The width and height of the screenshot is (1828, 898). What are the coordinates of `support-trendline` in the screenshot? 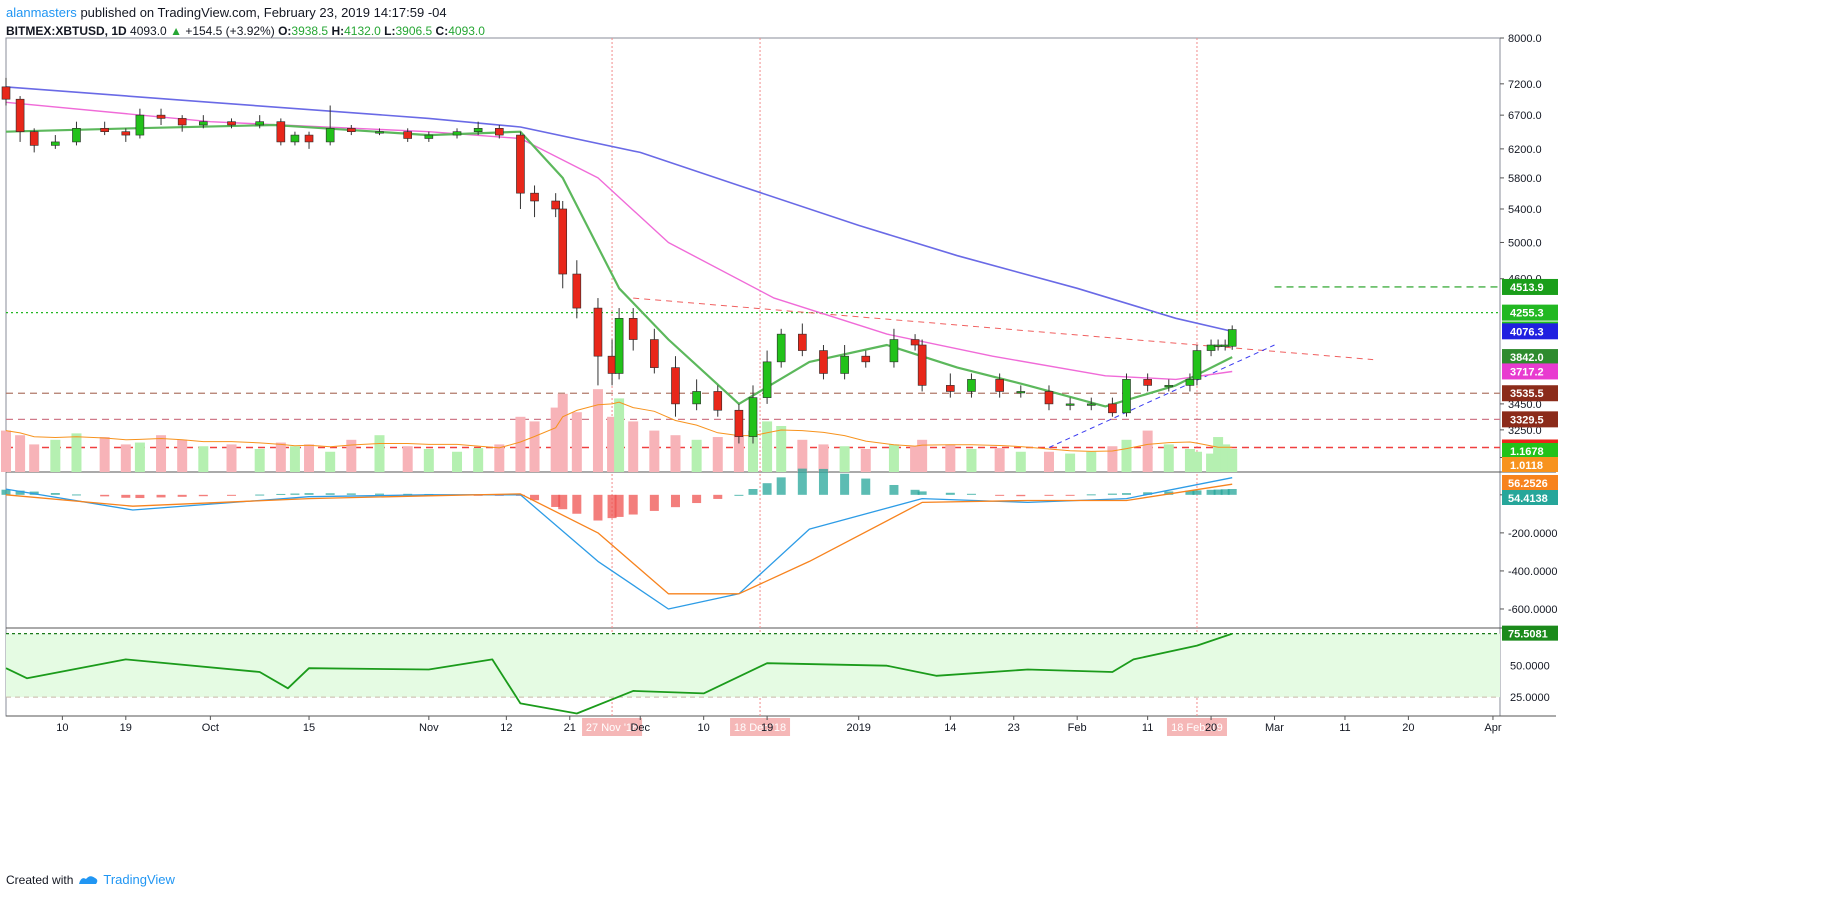 It's located at (1161, 396).